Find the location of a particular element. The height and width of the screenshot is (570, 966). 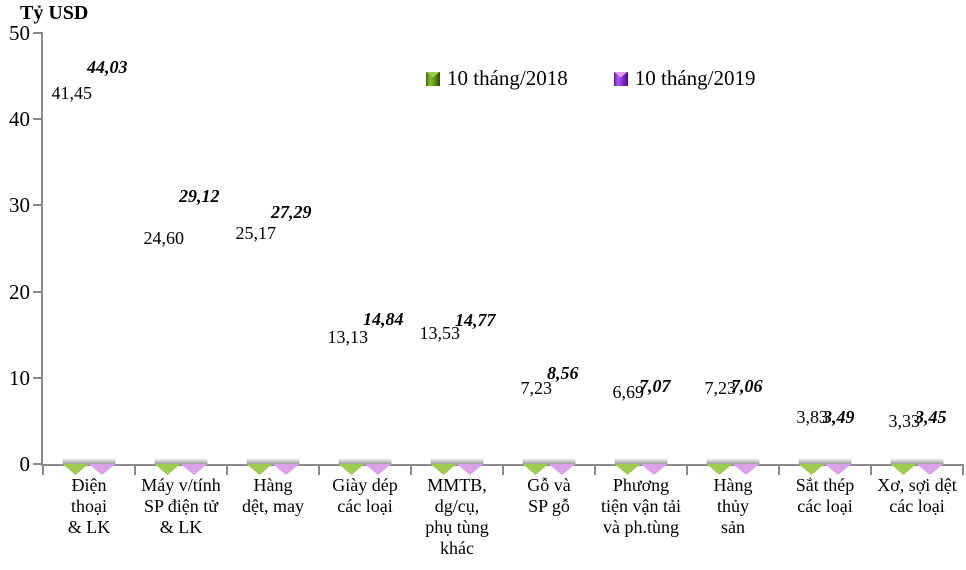

legend-swatch-2018-icon is located at coordinates (433, 78).